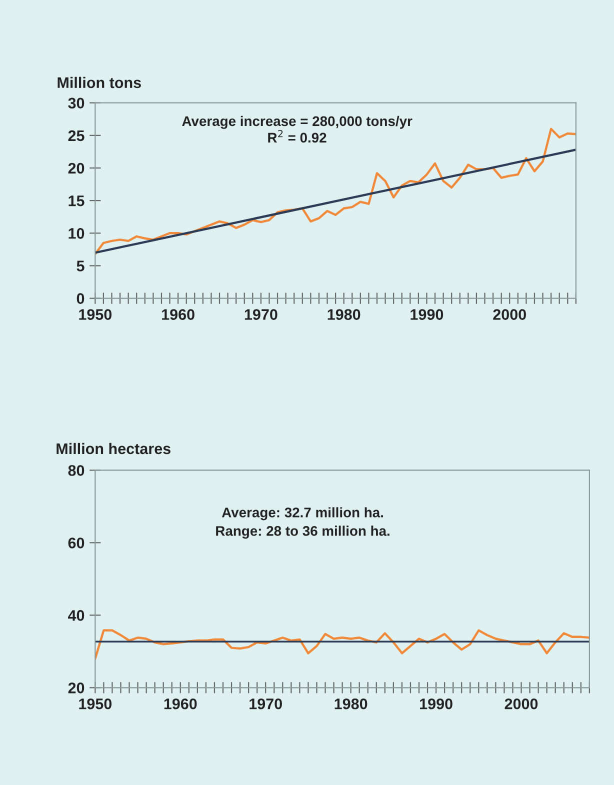 This screenshot has width=614, height=785. What do you see at coordinates (302, 513) in the screenshot?
I see `annotation: Average: 32.7 million ha.` at bounding box center [302, 513].